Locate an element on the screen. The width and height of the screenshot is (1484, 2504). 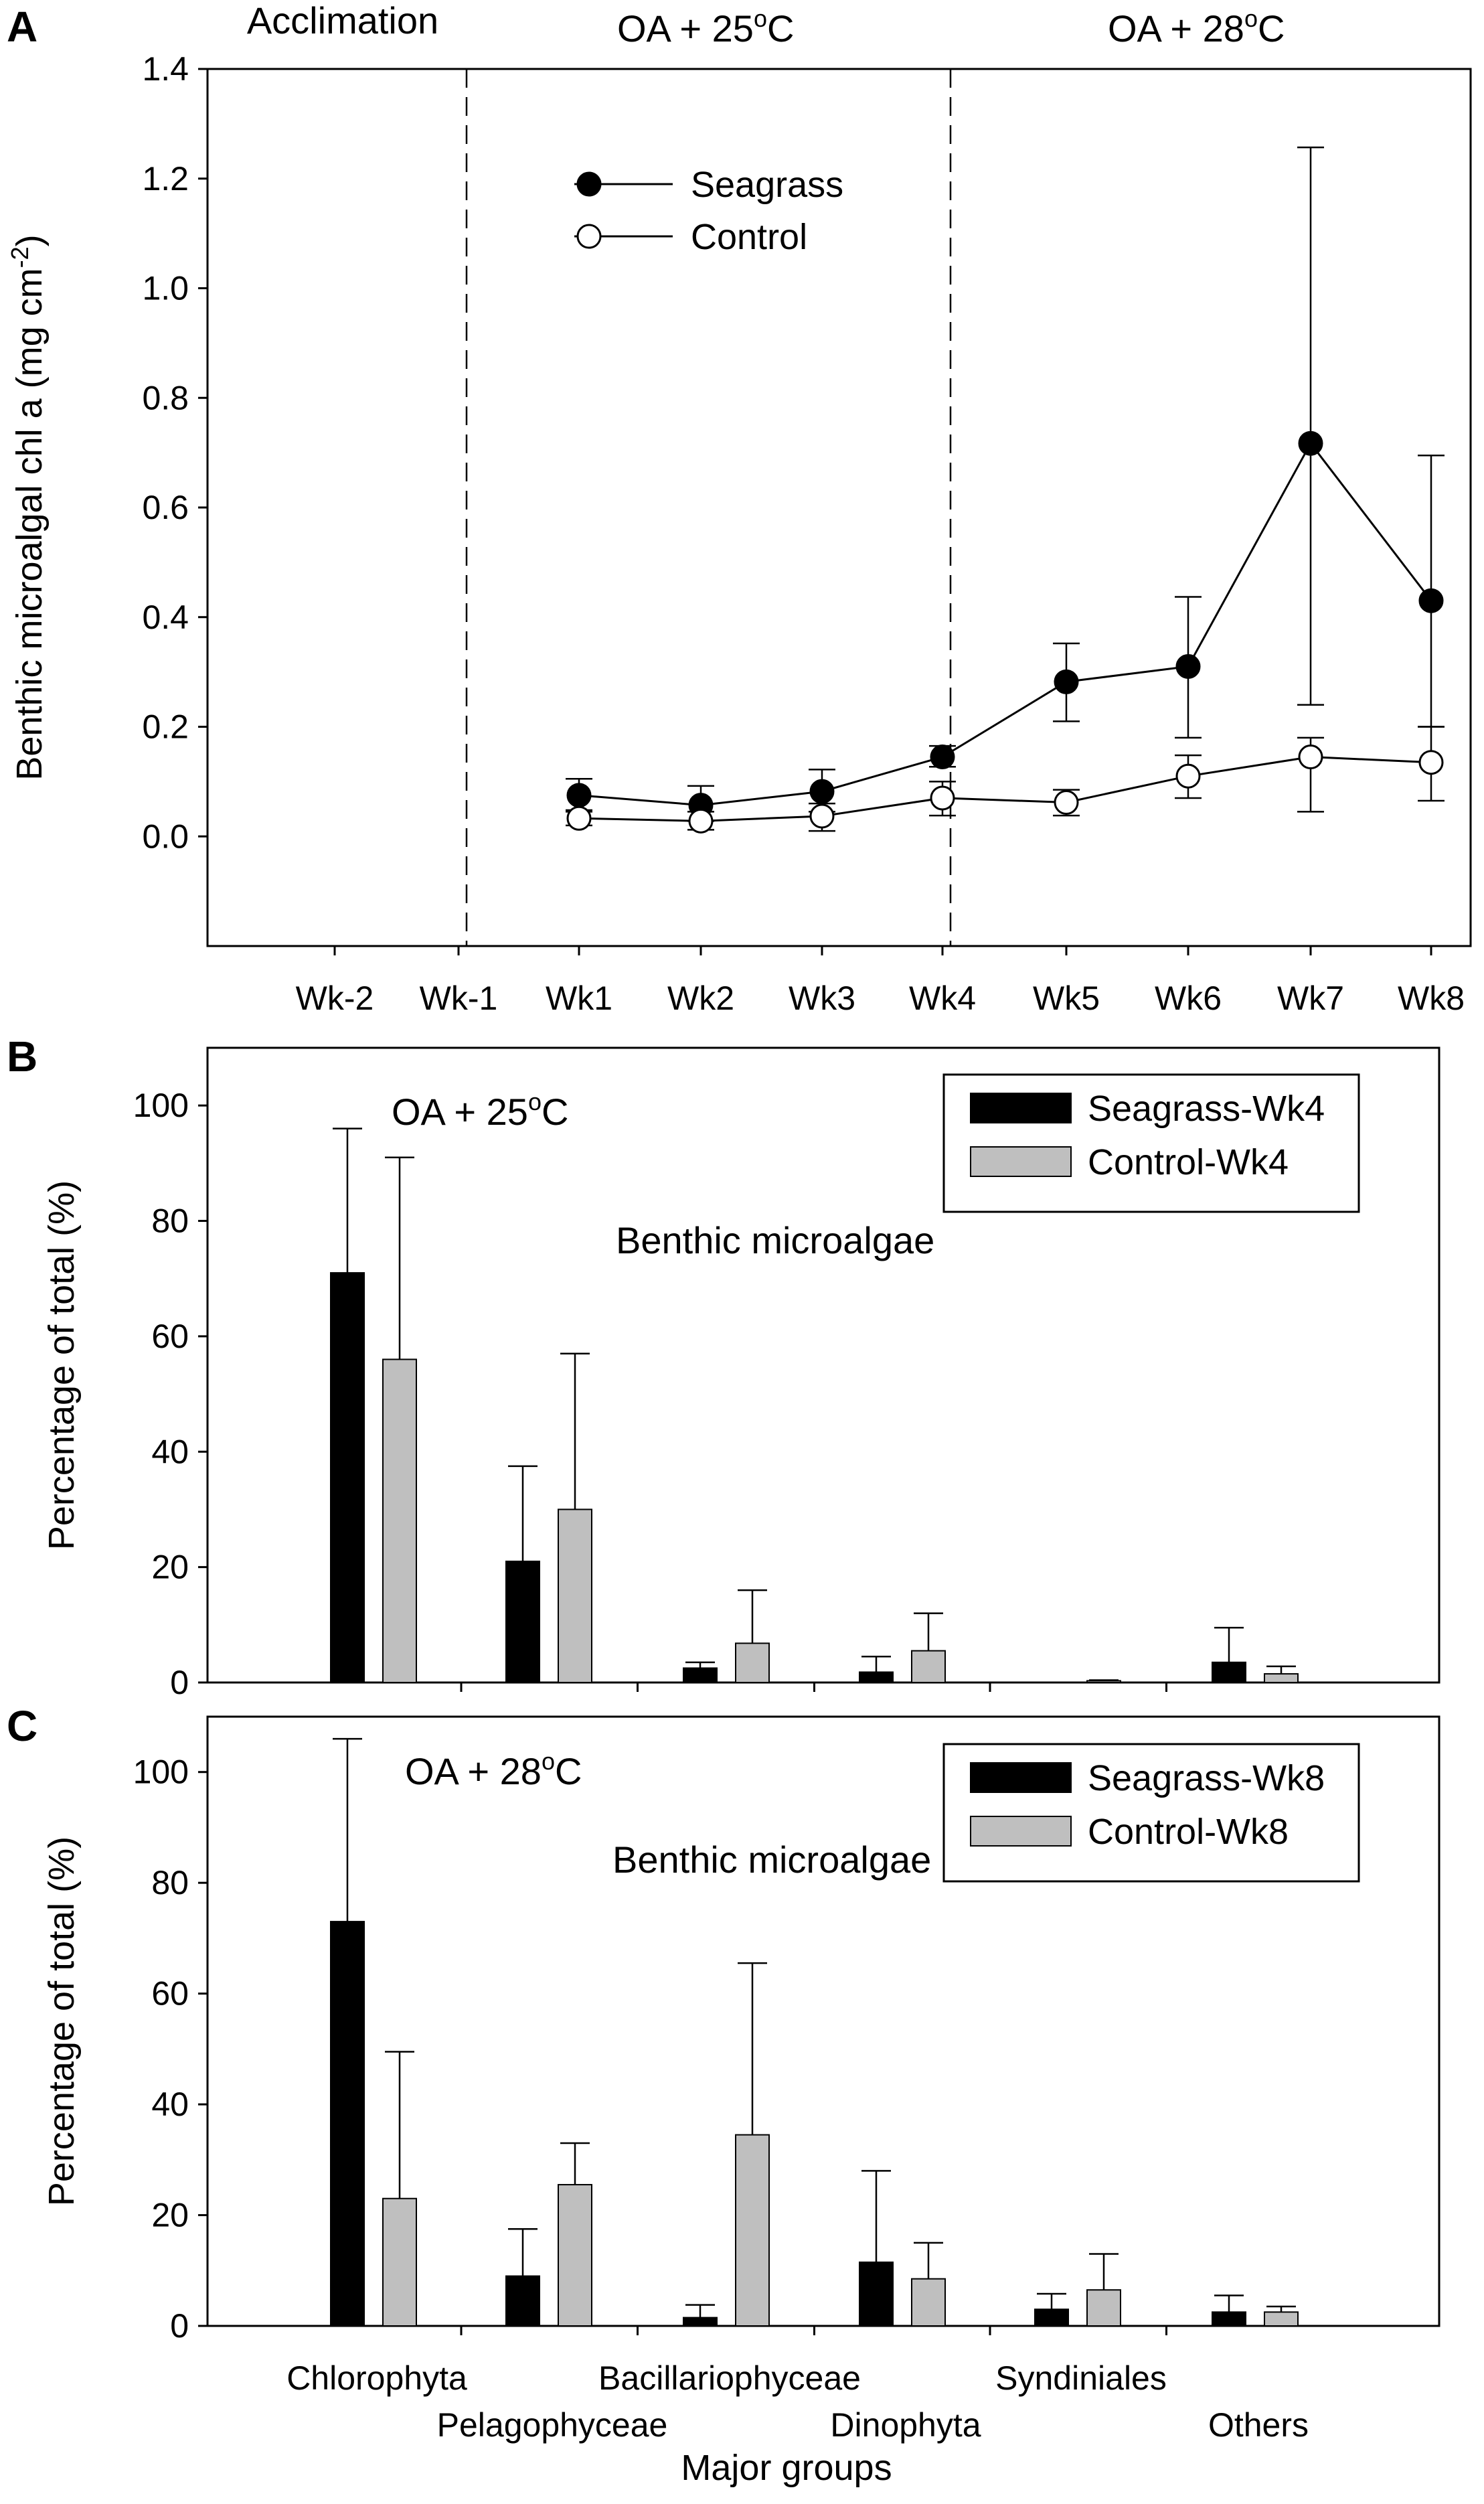
panel-a-xtick-label: Wk-1 is located at coordinates (459, 998).